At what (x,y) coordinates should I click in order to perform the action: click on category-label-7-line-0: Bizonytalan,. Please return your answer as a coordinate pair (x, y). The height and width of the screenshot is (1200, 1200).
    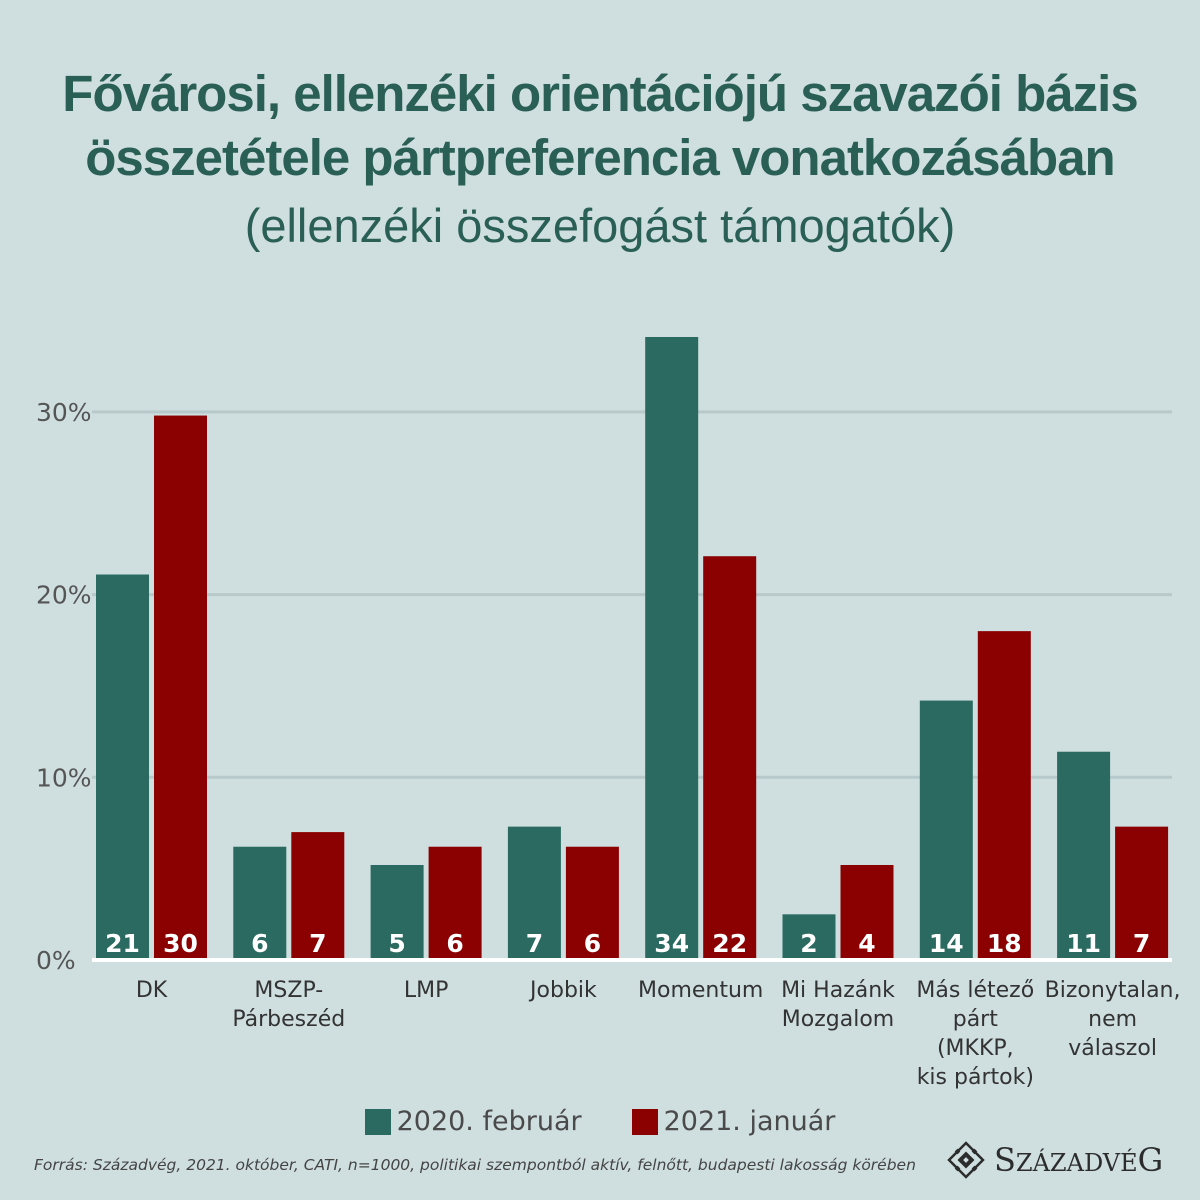
    Looking at the image, I should click on (1113, 990).